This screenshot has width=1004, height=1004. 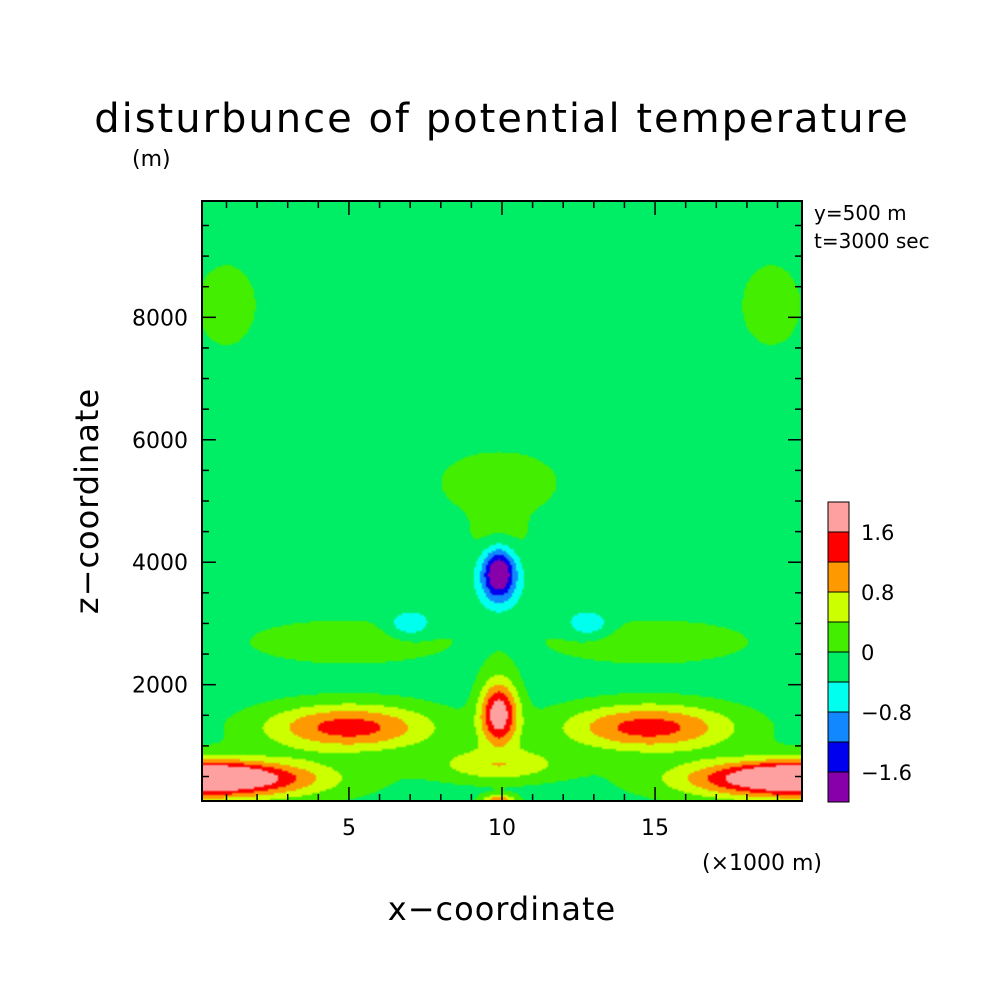 What do you see at coordinates (160, 502) in the screenshot?
I see `y-axis-tick-labels: 2000 4000 6000 8000` at bounding box center [160, 502].